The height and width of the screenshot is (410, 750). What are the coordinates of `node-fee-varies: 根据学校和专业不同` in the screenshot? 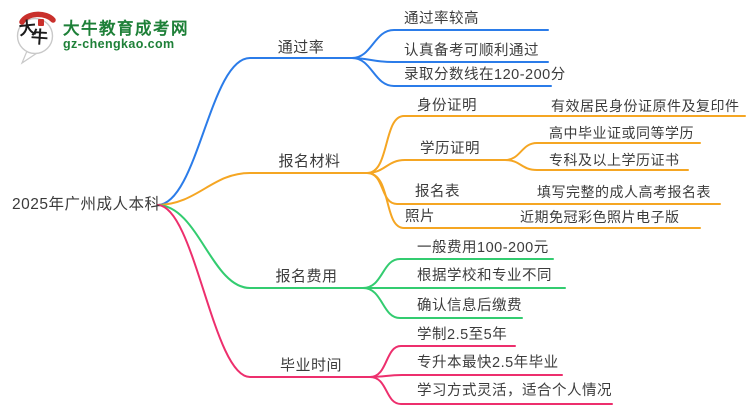 It's located at (484, 276).